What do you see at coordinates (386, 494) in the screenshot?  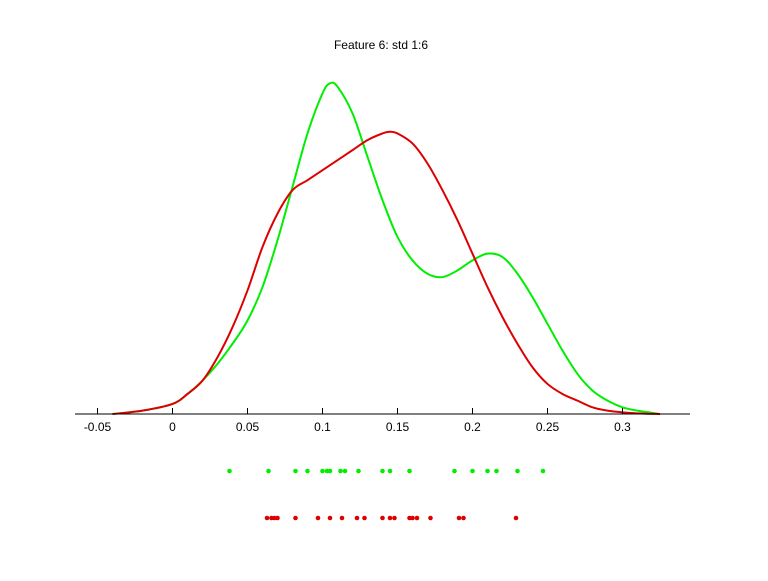 I see `scatter-rows` at bounding box center [386, 494].